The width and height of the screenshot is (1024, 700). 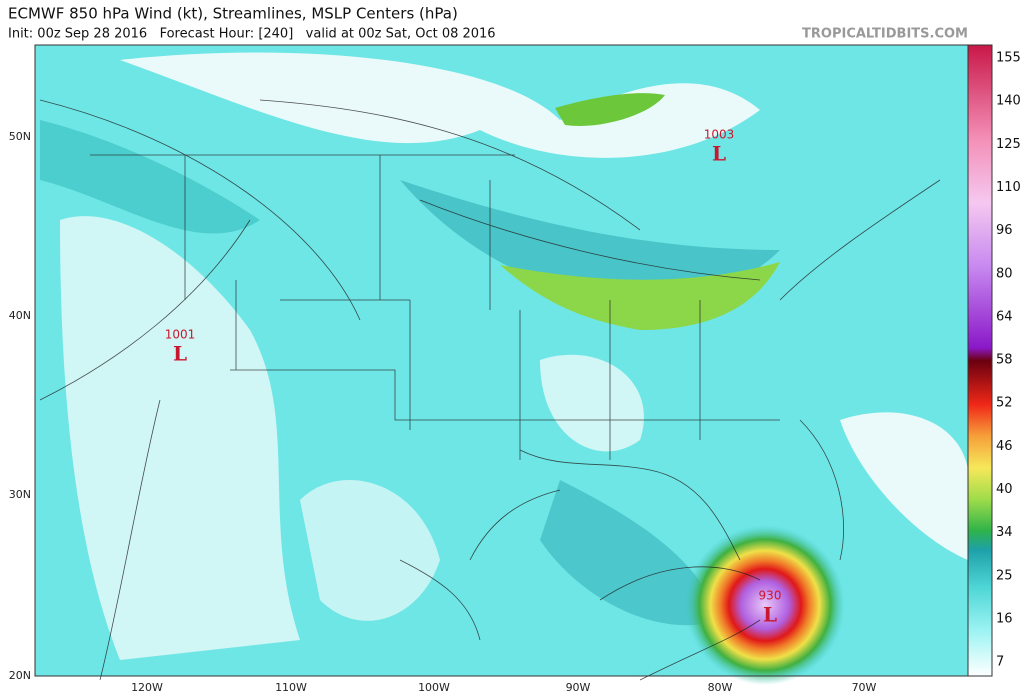 What do you see at coordinates (864, 687) in the screenshot?
I see `longitude-label: 70W` at bounding box center [864, 687].